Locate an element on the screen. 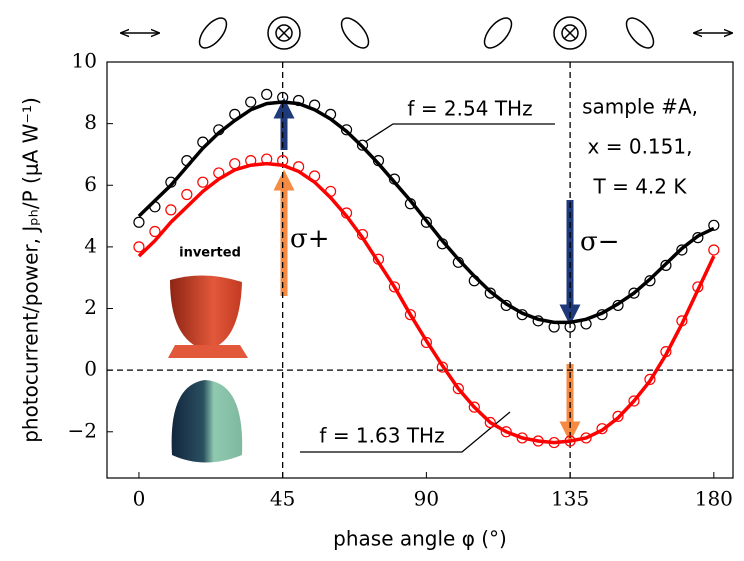 This screenshot has height=561, width=744. x-tick-label: 90 is located at coordinates (426, 499).